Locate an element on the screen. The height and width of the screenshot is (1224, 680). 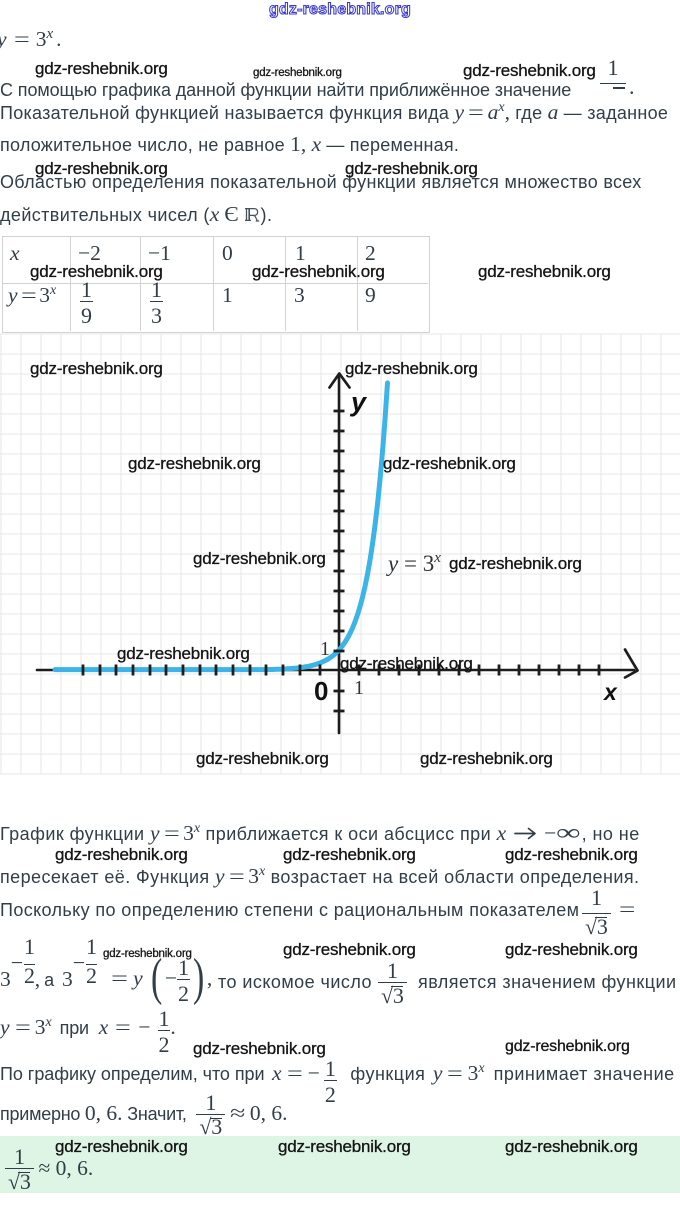
svg-text: y is located at coordinates (358, 402).